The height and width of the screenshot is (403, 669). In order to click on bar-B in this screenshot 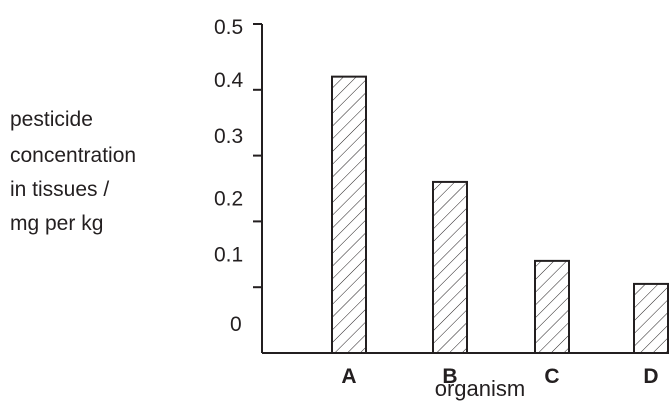, I will do `click(450, 267)`.